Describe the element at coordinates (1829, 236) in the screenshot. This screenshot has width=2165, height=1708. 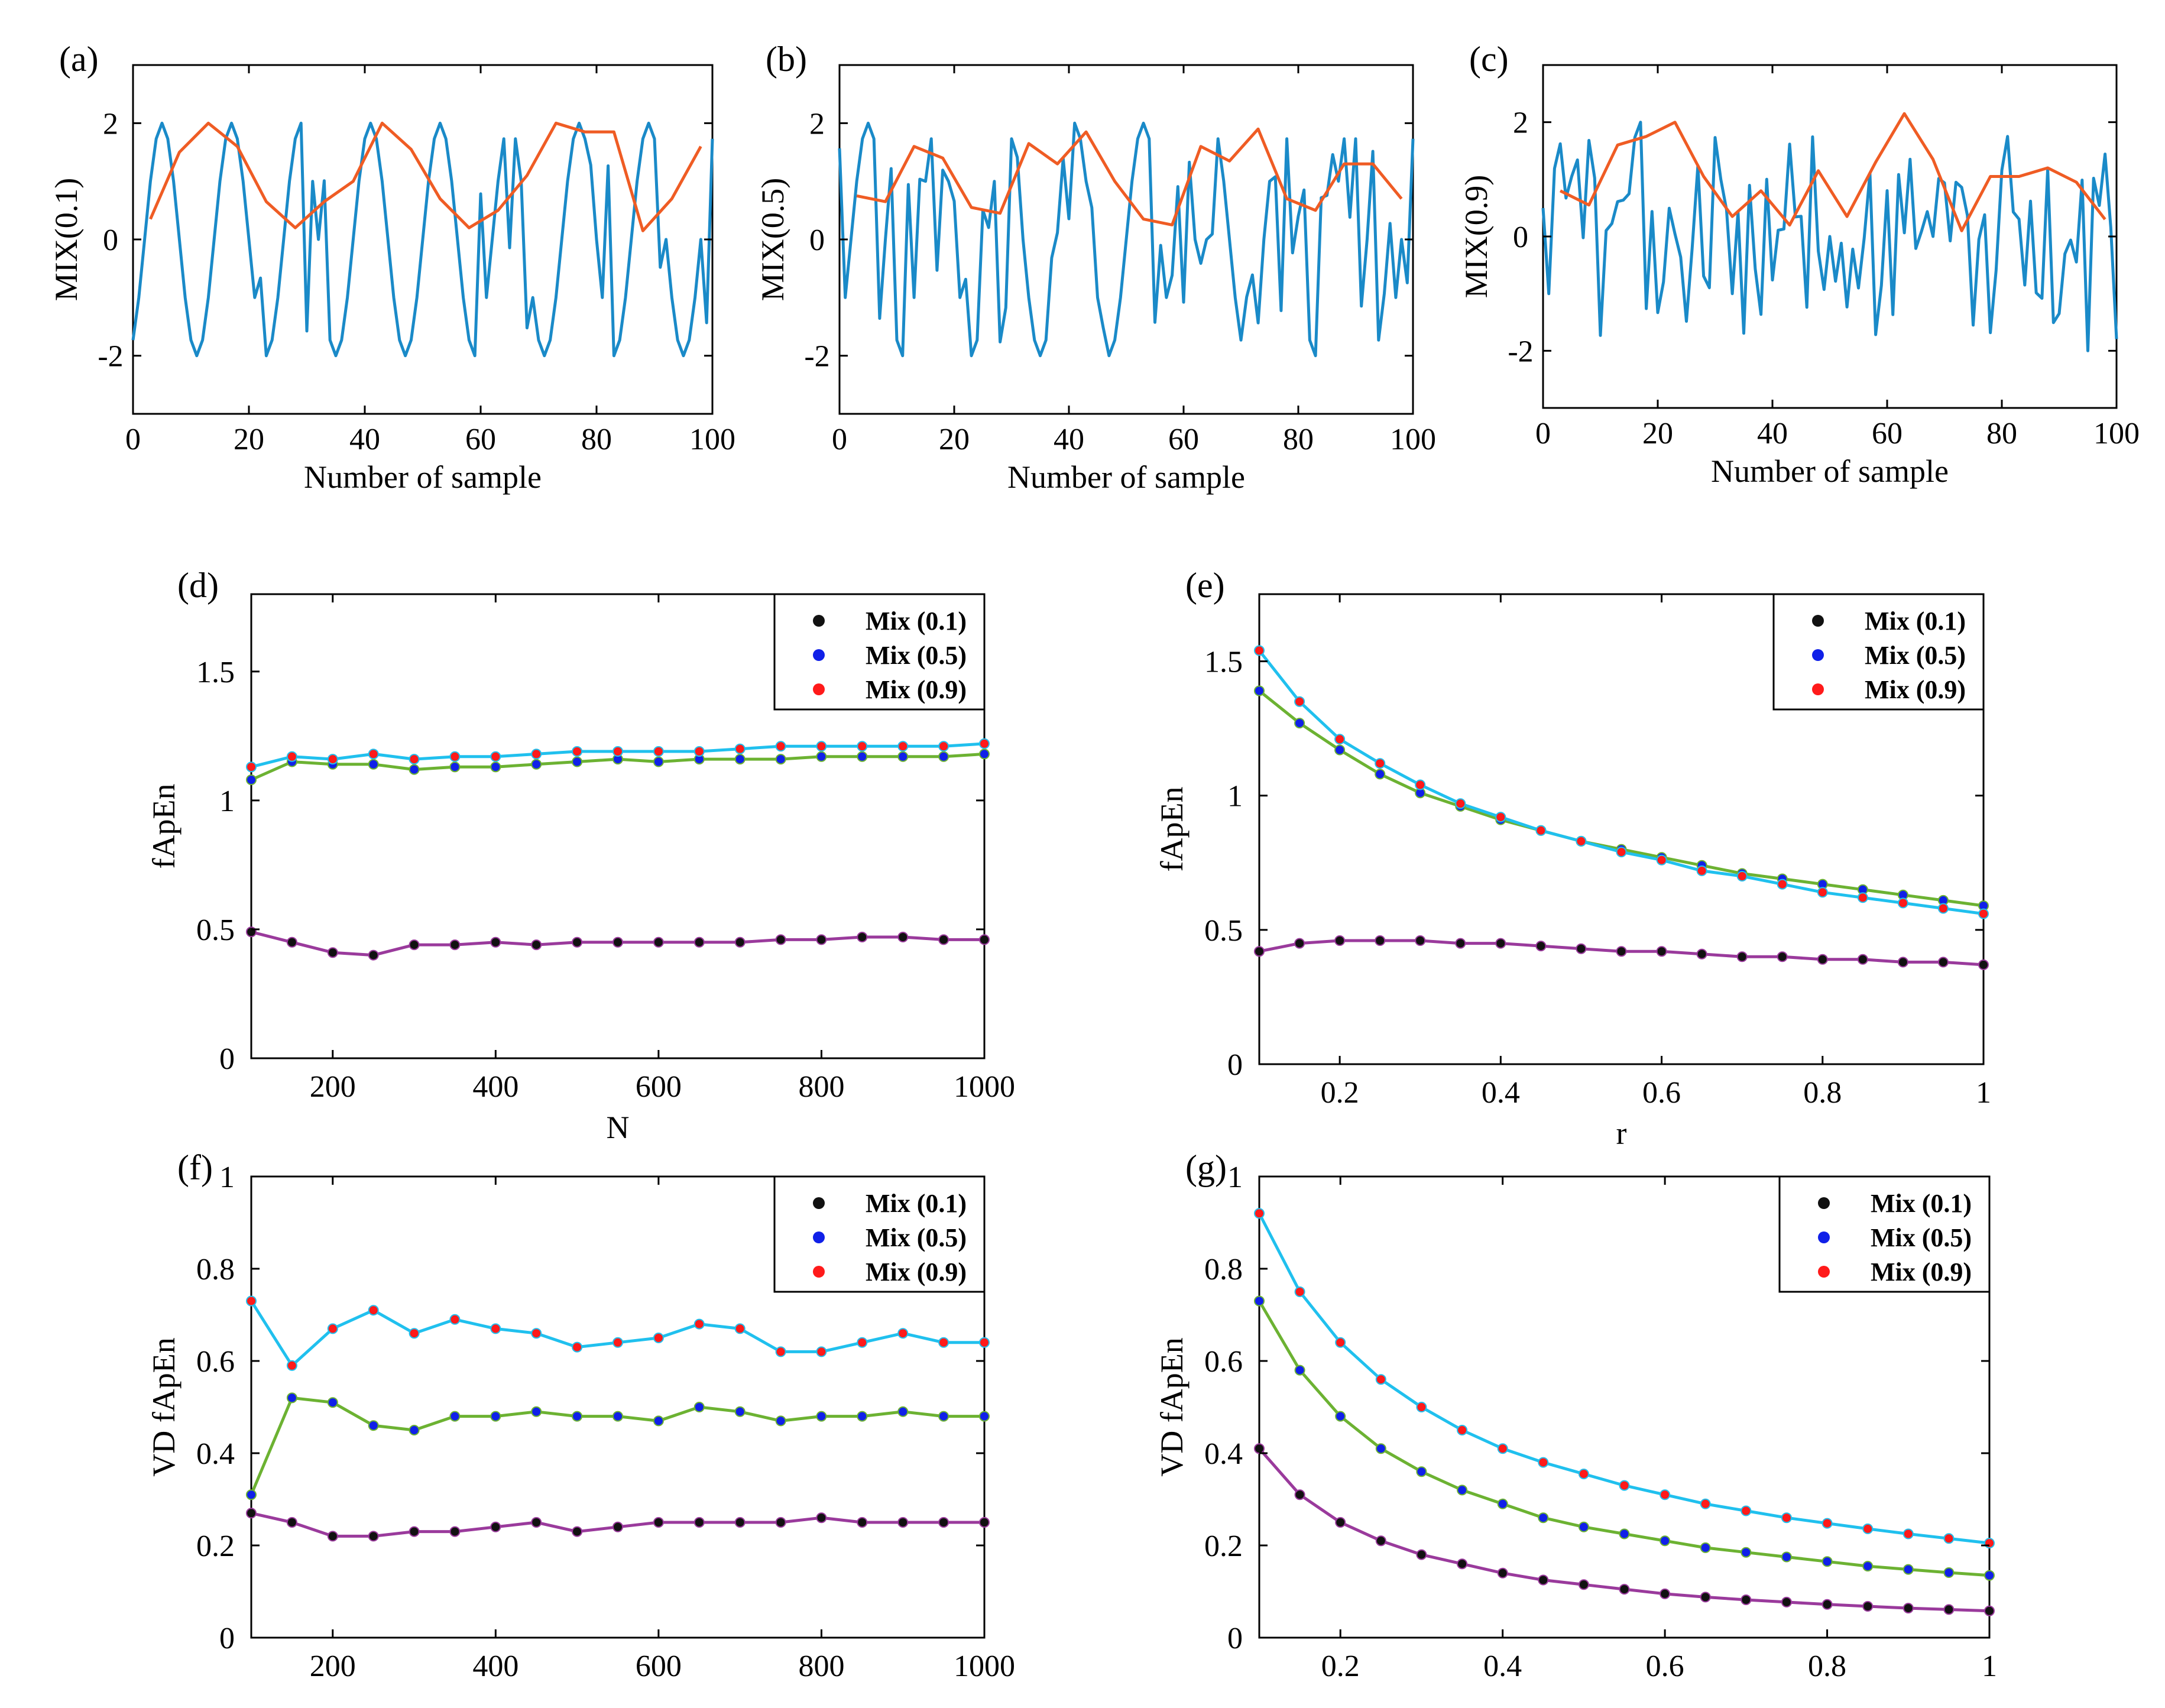
I see `mix-signal-line` at that location.